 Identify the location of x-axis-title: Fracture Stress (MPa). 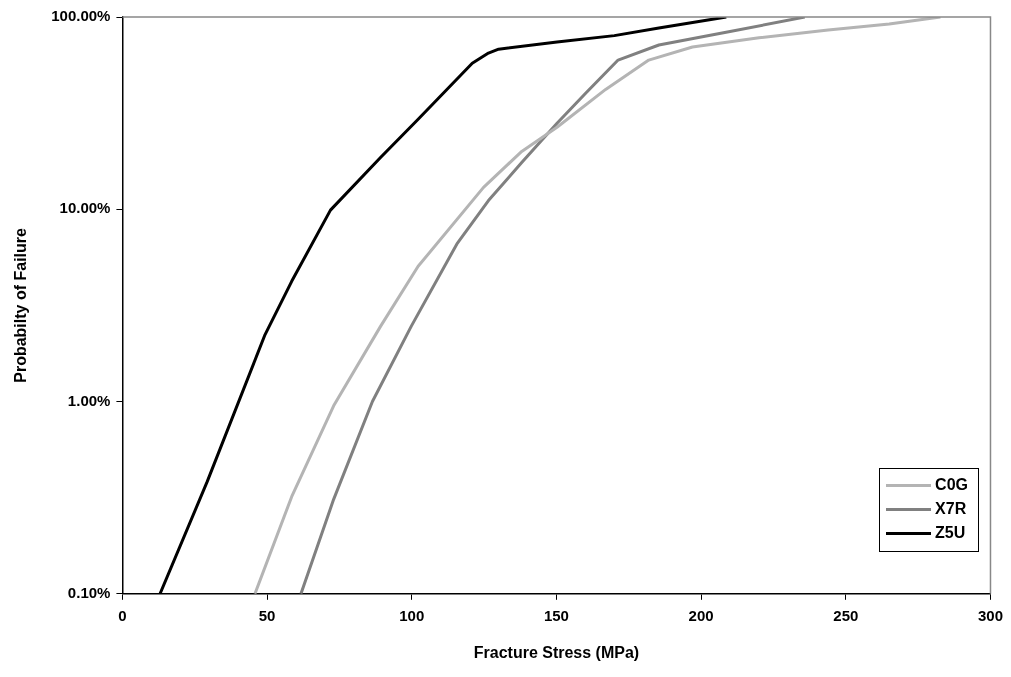
(556, 652).